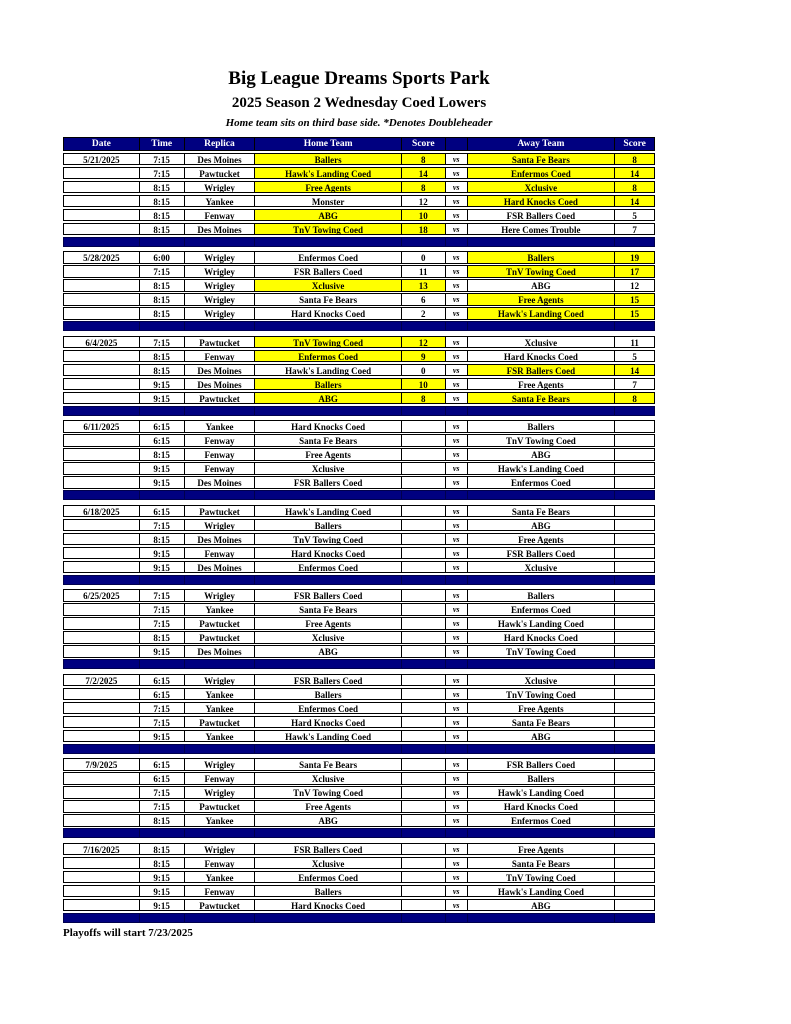 The image size is (791, 1024). I want to click on away-team-cell: TnV Towing Coed, so click(541, 440).